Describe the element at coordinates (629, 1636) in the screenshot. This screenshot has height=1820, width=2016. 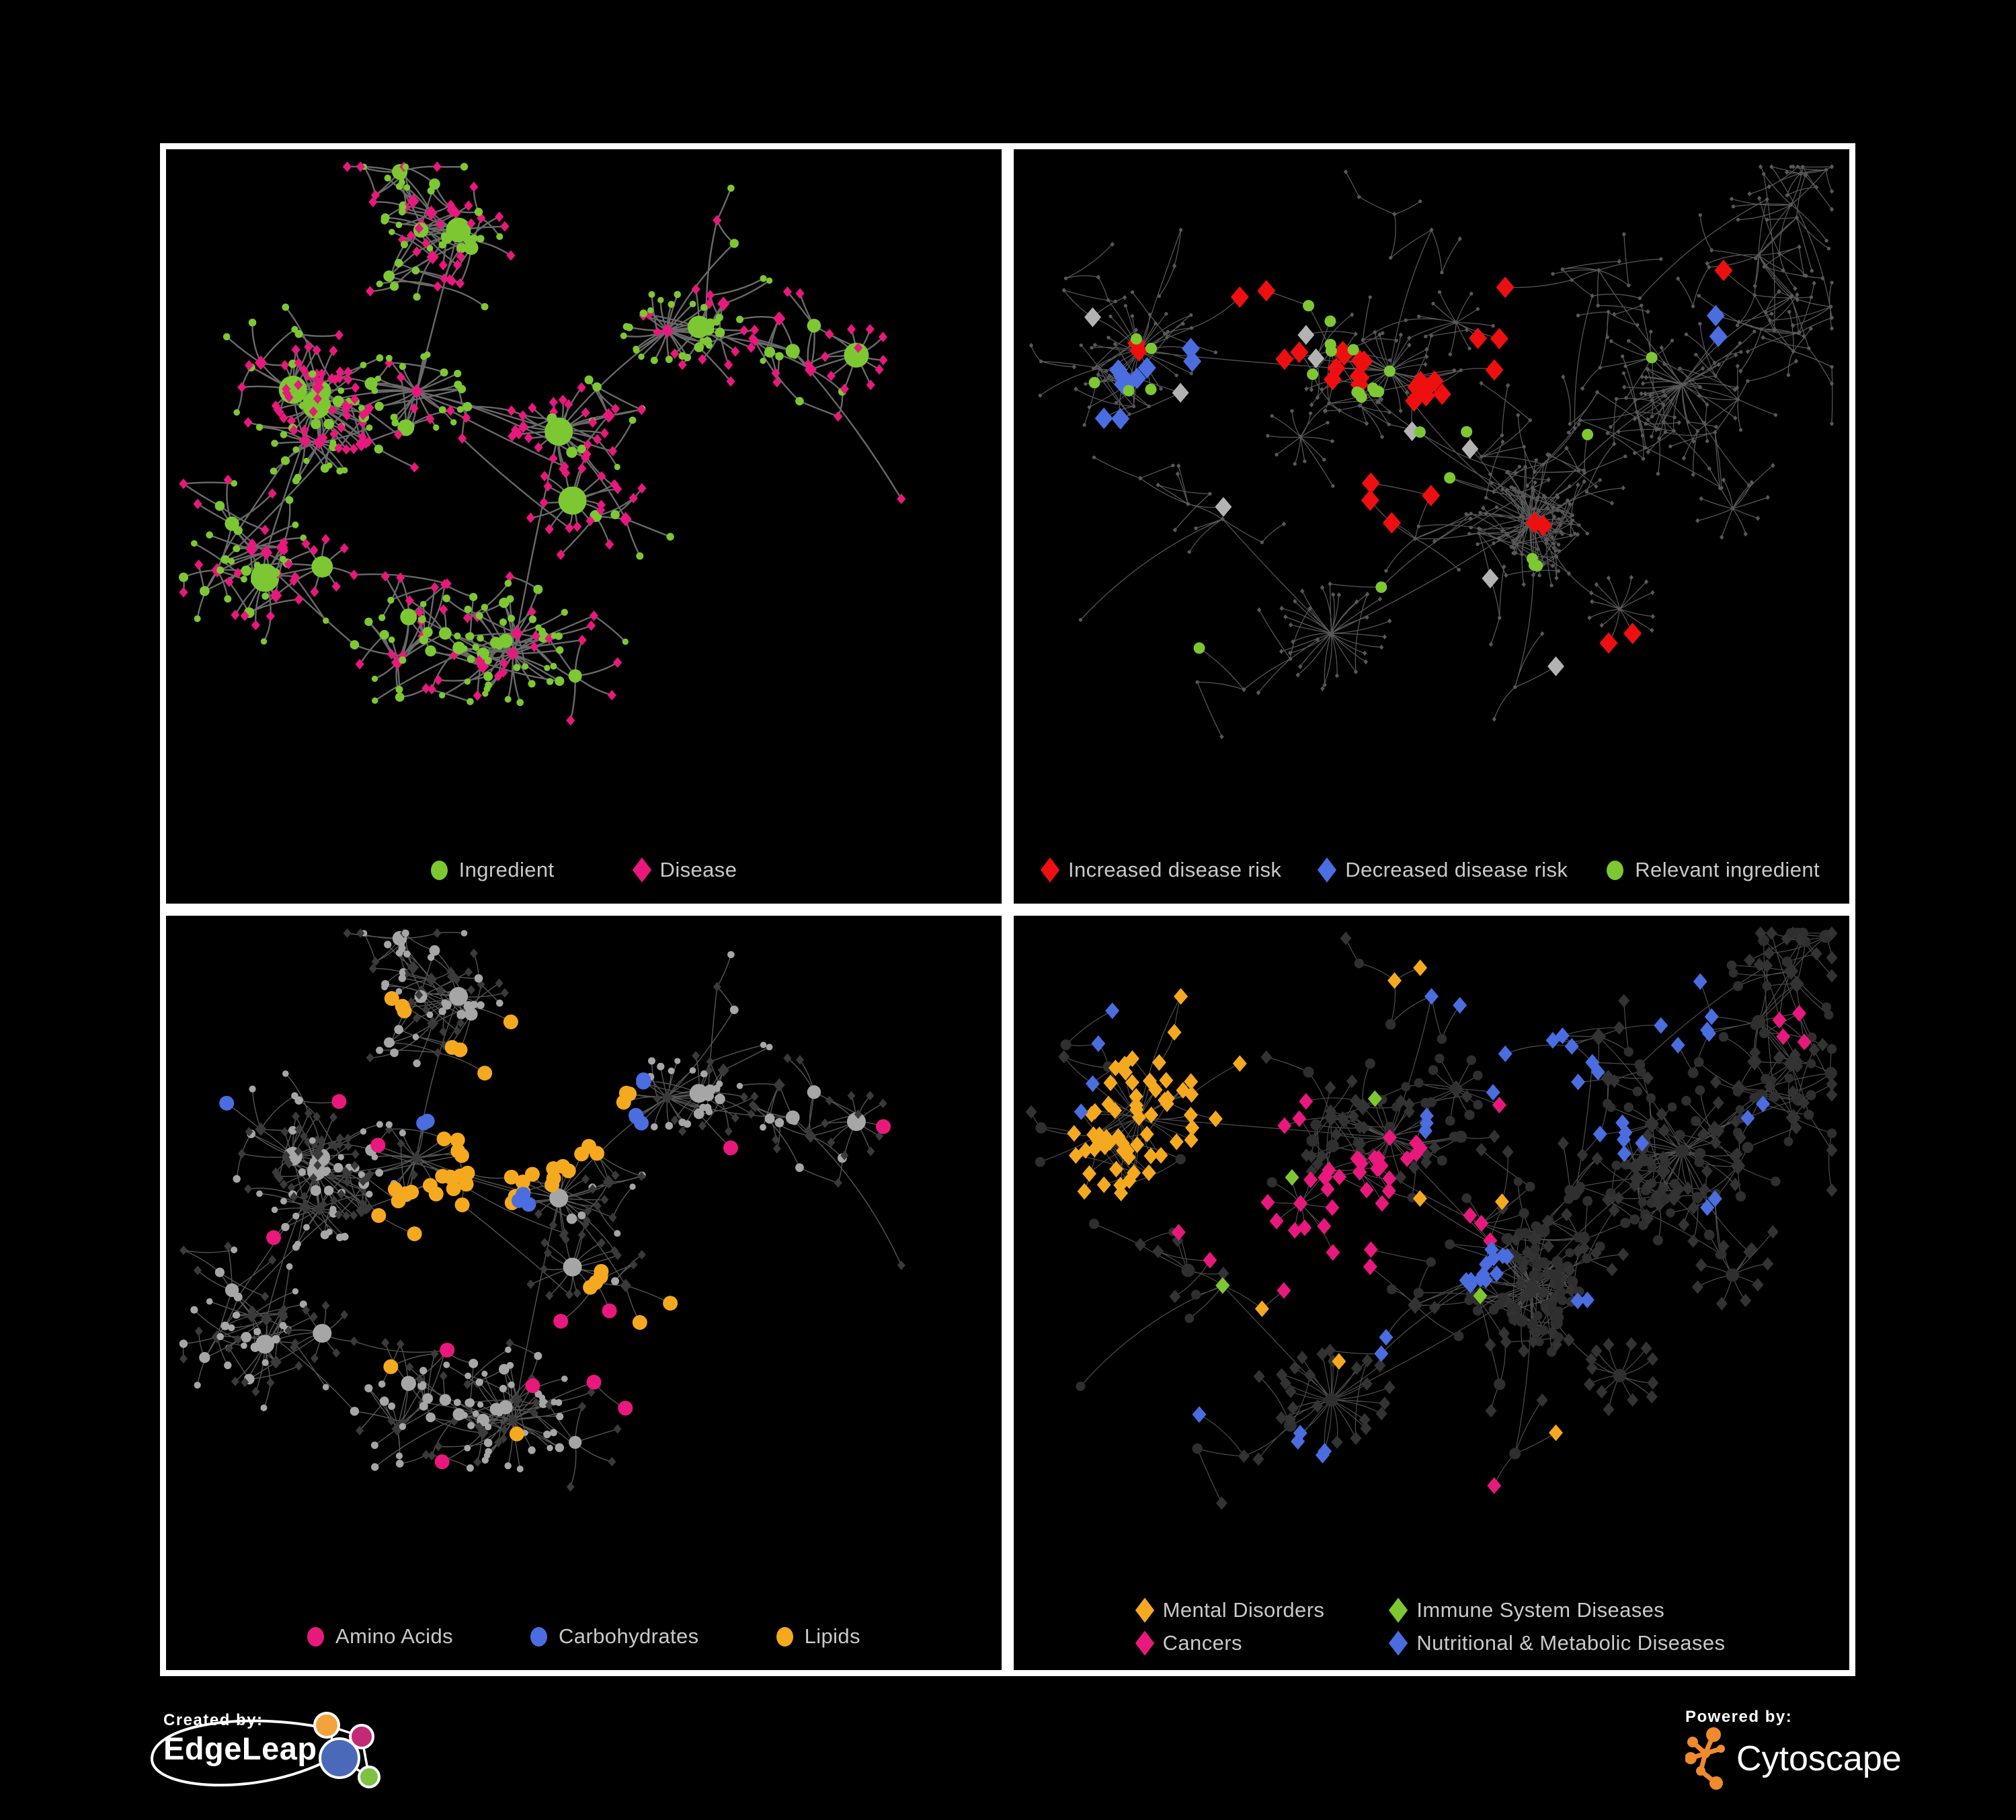
I see `legend-label: Carbohydrates` at that location.